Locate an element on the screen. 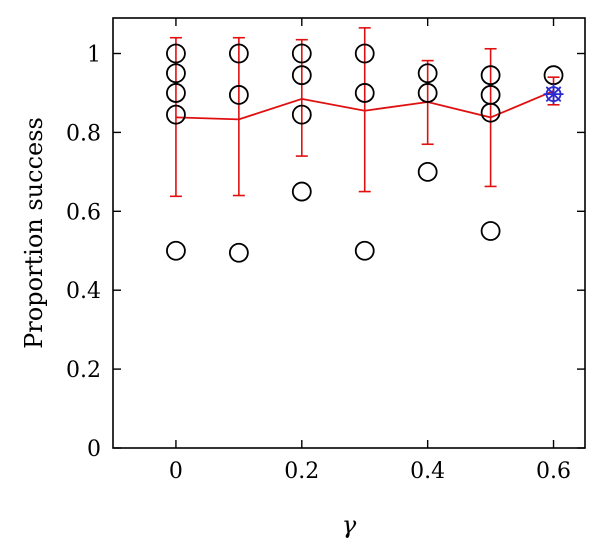 Image resolution: width=600 pixels, height=557 pixels. y-tick-label: 1 is located at coordinates (94, 55).